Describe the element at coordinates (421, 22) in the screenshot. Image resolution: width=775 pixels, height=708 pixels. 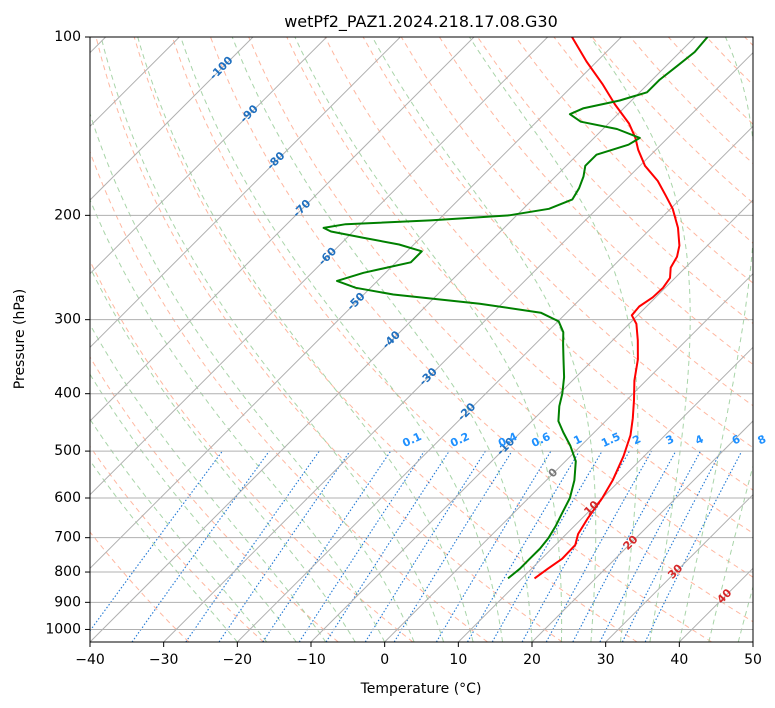
I see `chart-title: wetPf2_PAZ1.2024.218.17.08.G30` at that location.